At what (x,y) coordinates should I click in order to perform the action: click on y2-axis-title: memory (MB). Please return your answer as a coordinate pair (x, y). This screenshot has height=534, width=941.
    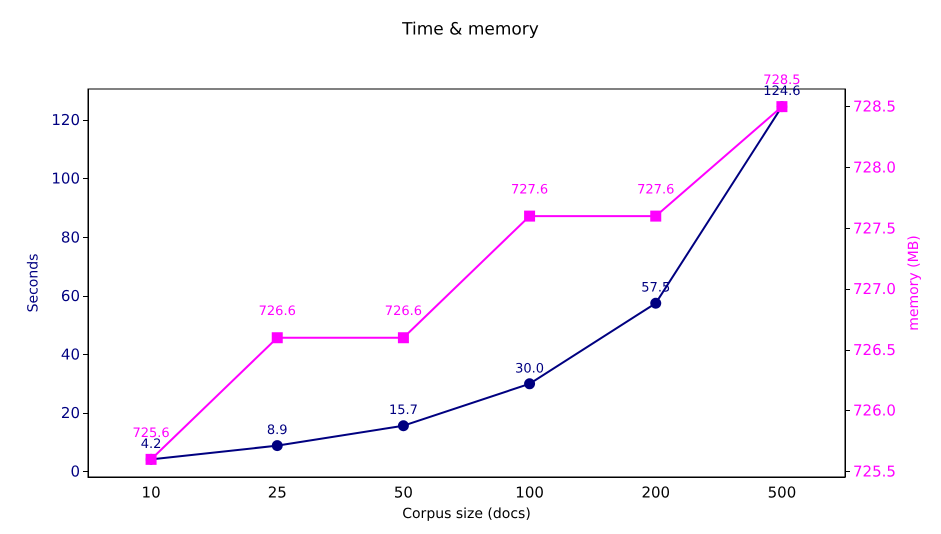
    Looking at the image, I should click on (914, 283).